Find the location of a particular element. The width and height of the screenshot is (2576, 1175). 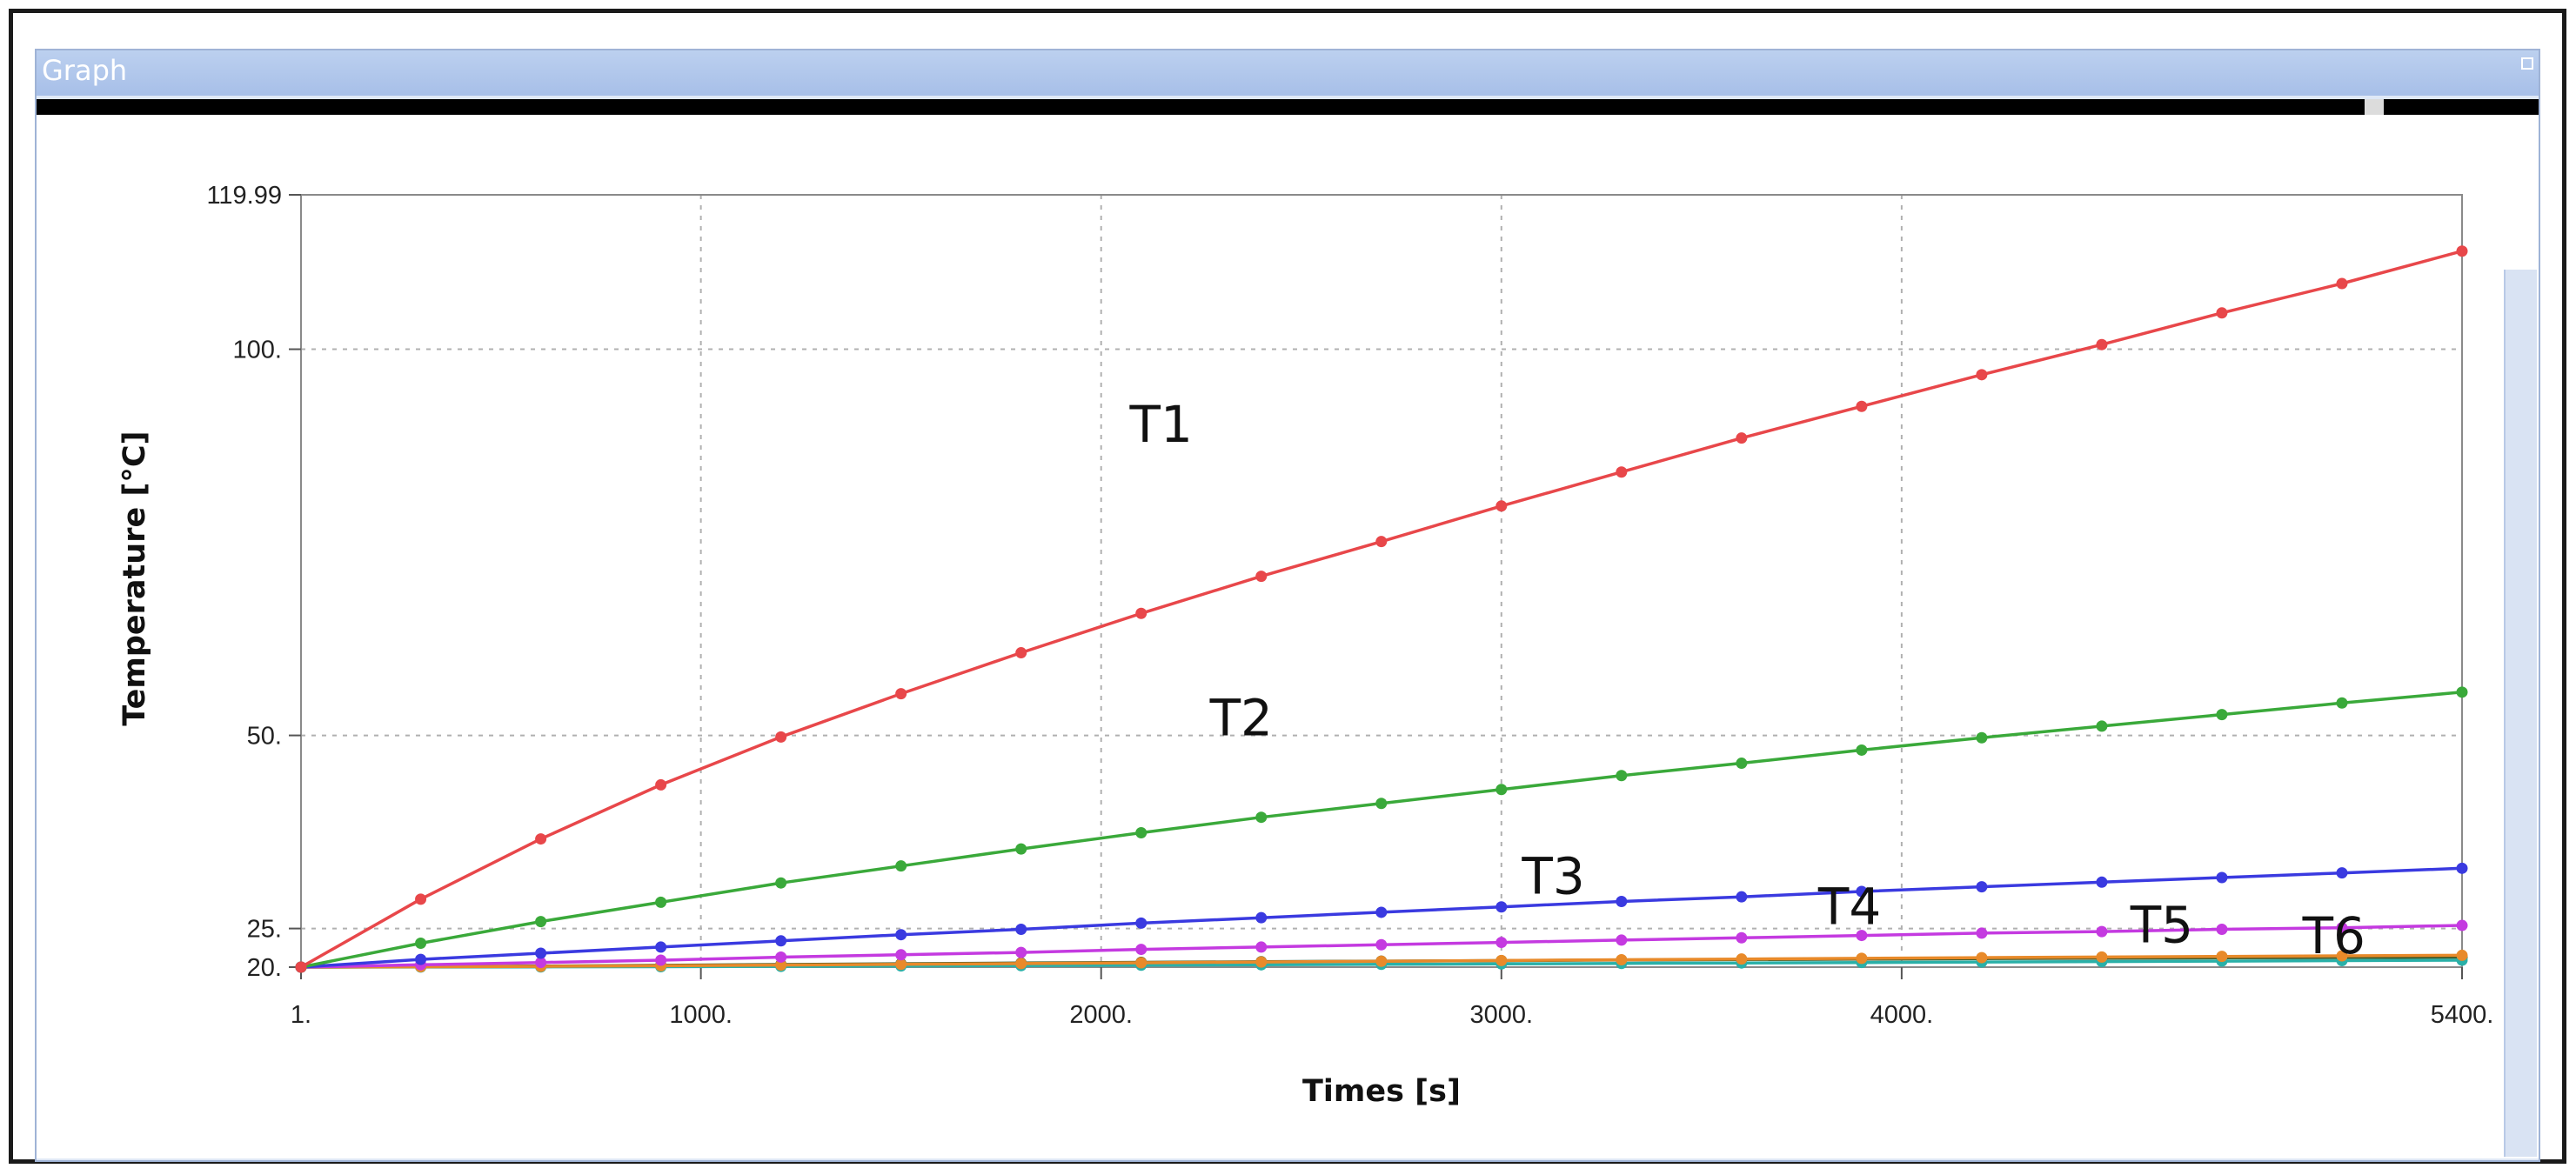

x-tick-label: 1000. is located at coordinates (701, 1015).